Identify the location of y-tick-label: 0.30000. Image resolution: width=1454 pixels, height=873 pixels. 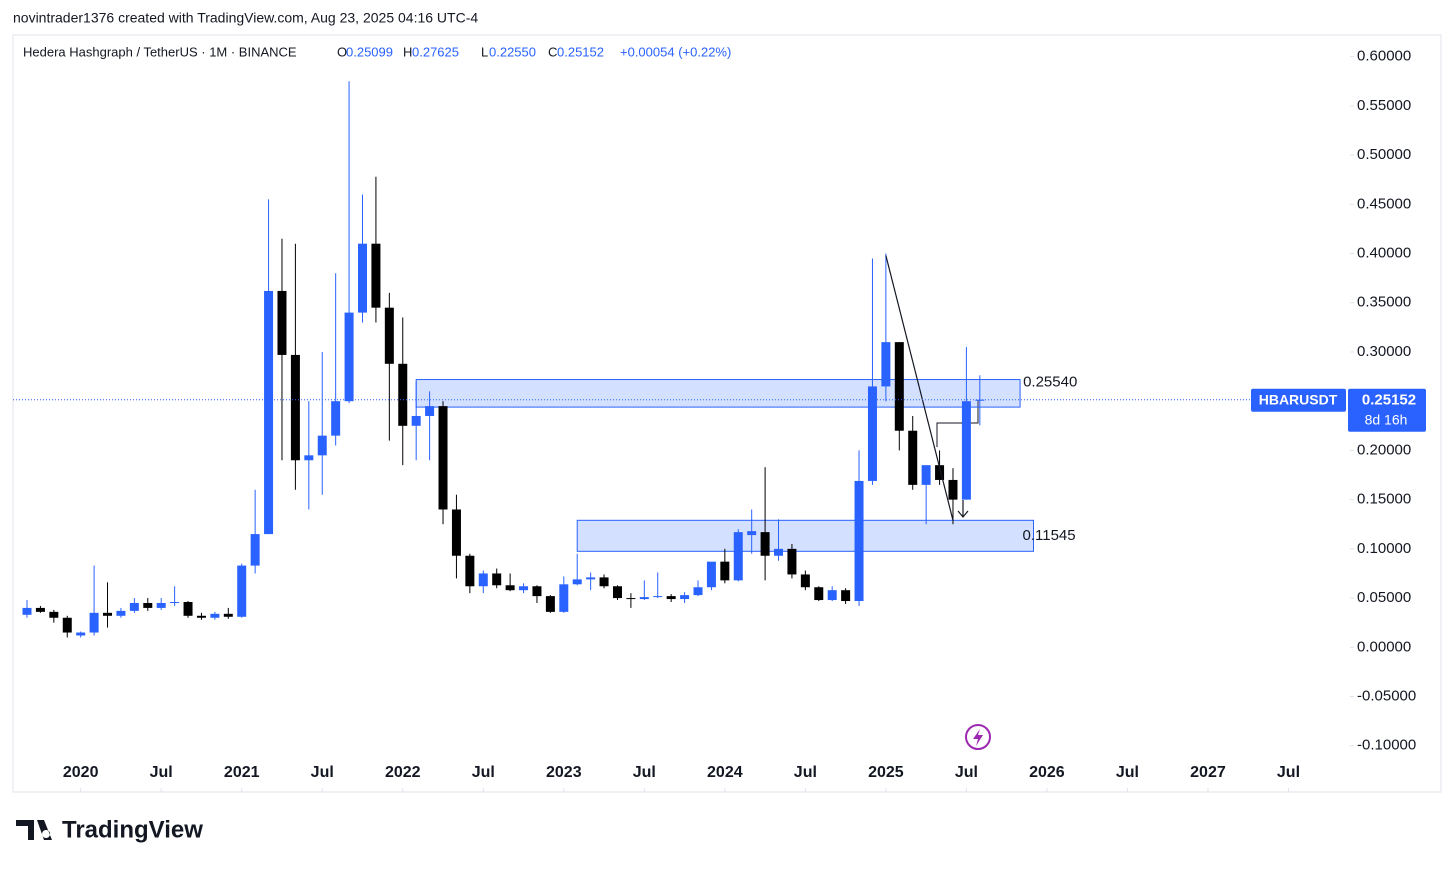
(1384, 351).